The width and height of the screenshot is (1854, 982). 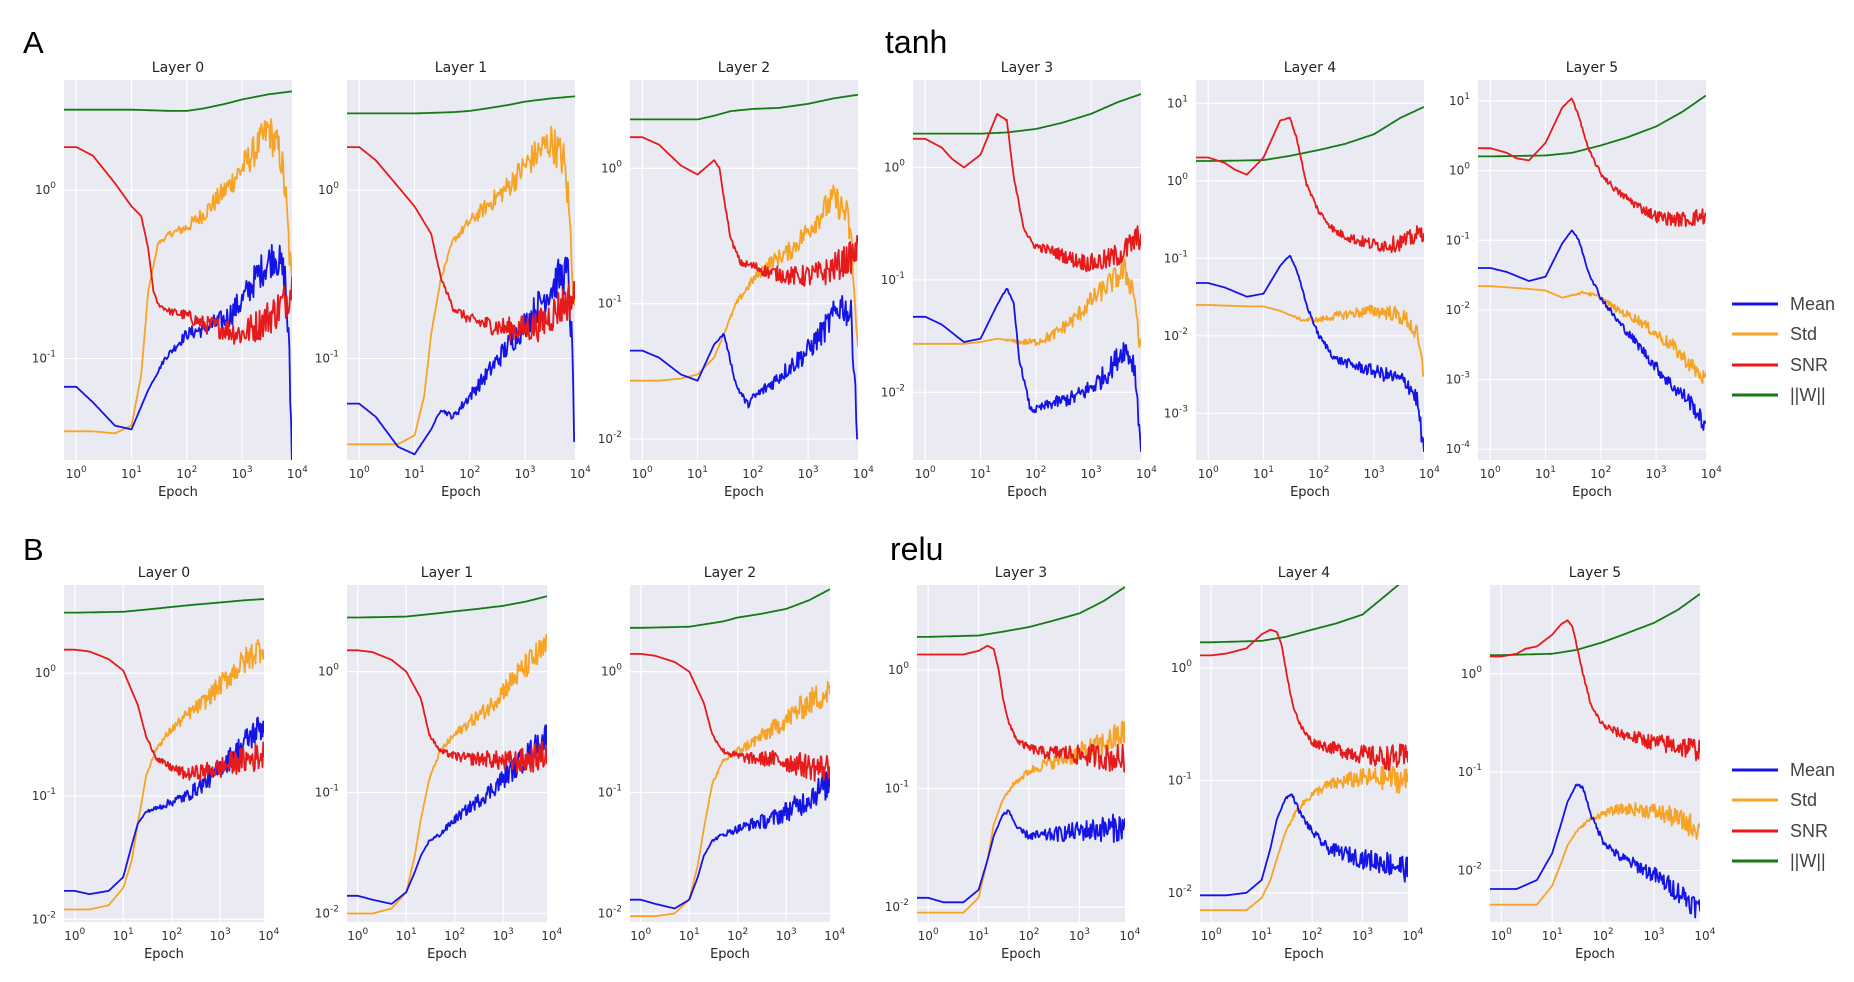 What do you see at coordinates (447, 573) in the screenshot?
I see `chart-title: Layer 1` at bounding box center [447, 573].